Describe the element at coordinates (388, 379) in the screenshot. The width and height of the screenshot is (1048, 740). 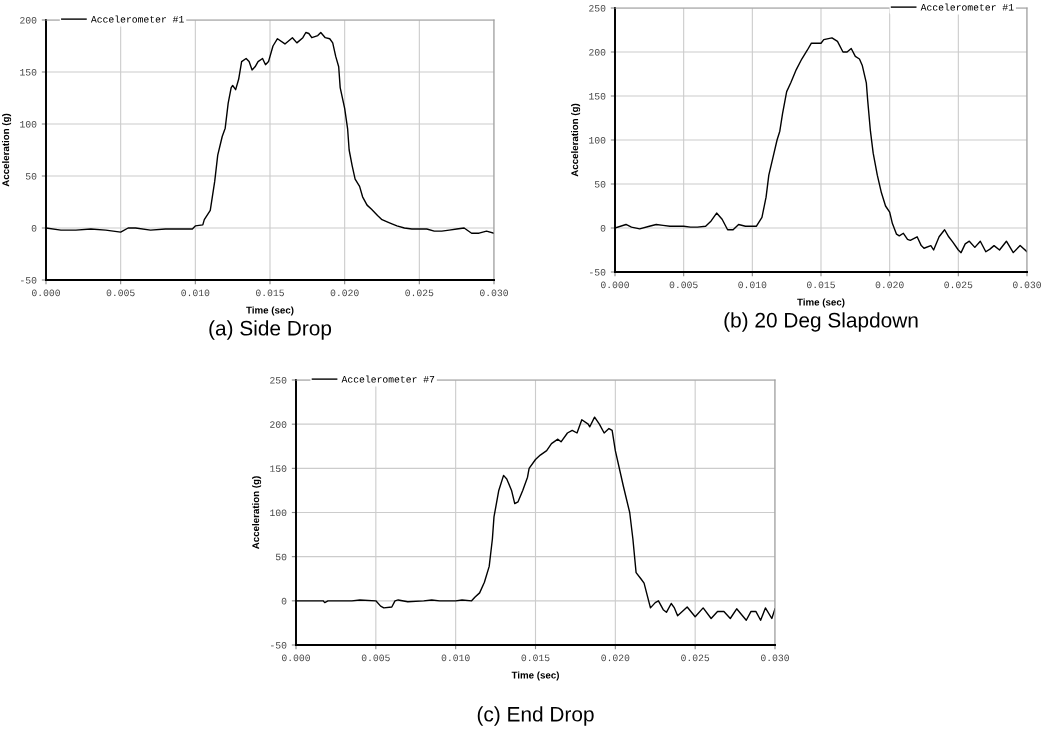
I see `legend-label: Accelerometer #7` at that location.